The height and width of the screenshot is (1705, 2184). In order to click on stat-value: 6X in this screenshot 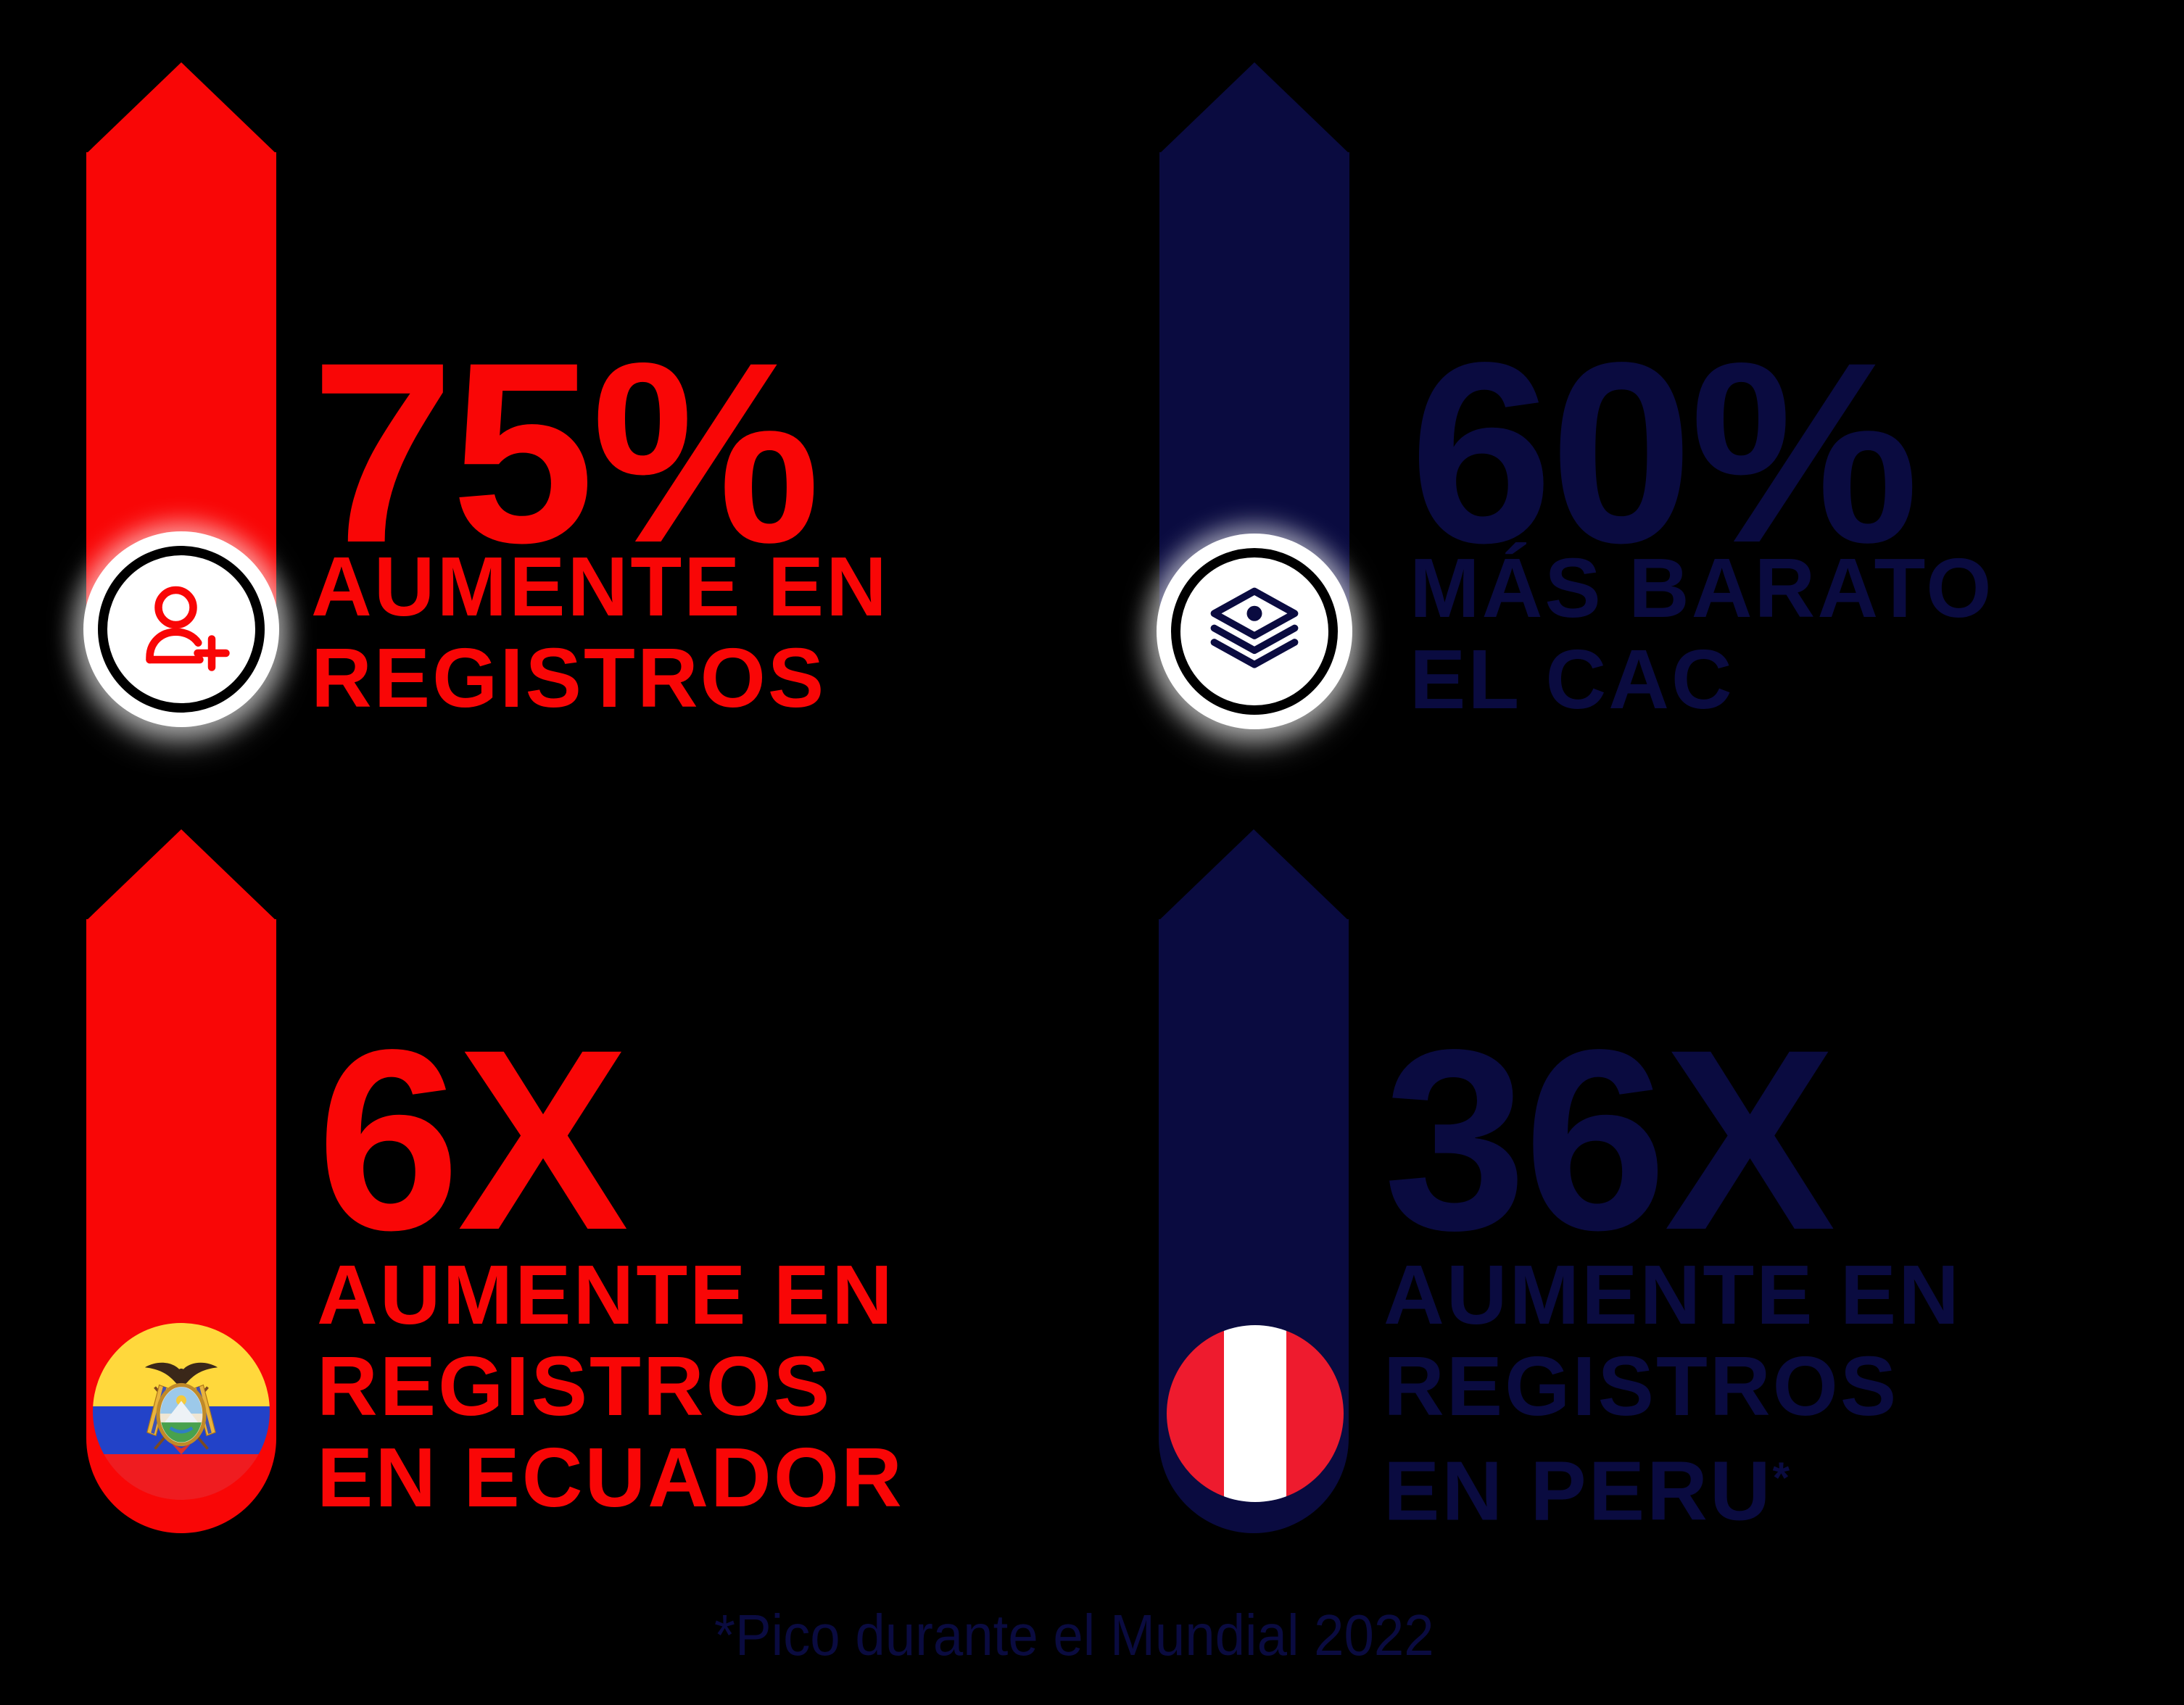, I will do `click(473, 1140)`.